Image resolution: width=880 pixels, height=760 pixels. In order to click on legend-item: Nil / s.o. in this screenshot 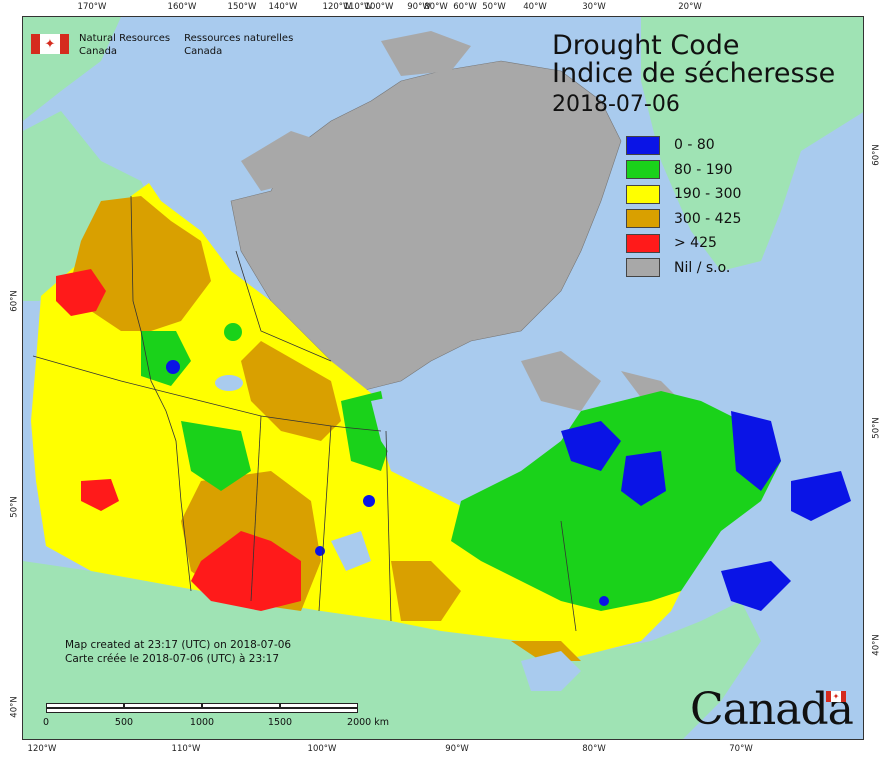, I will do `click(683, 268)`.